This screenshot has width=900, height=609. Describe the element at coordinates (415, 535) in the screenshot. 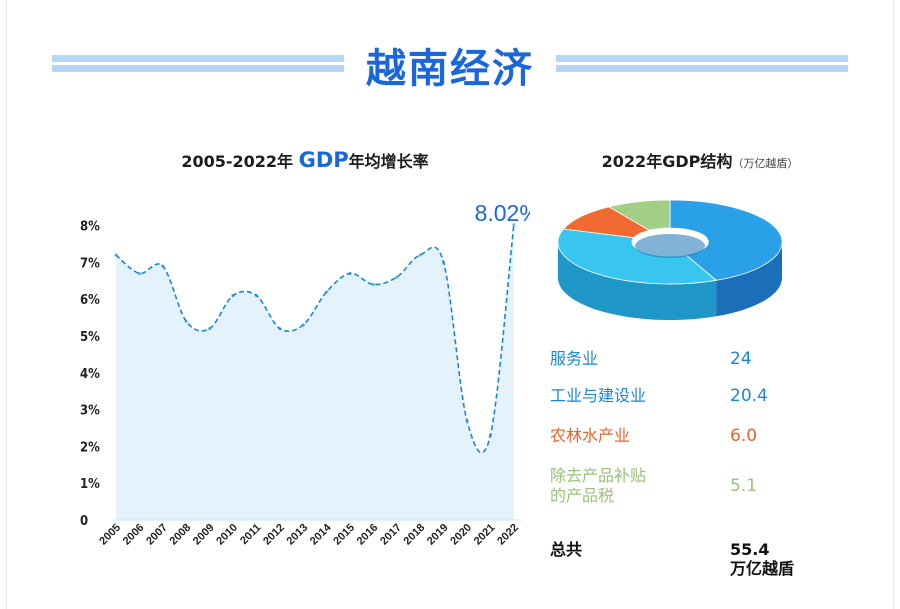

I see `x-tick-label: 2018` at that location.